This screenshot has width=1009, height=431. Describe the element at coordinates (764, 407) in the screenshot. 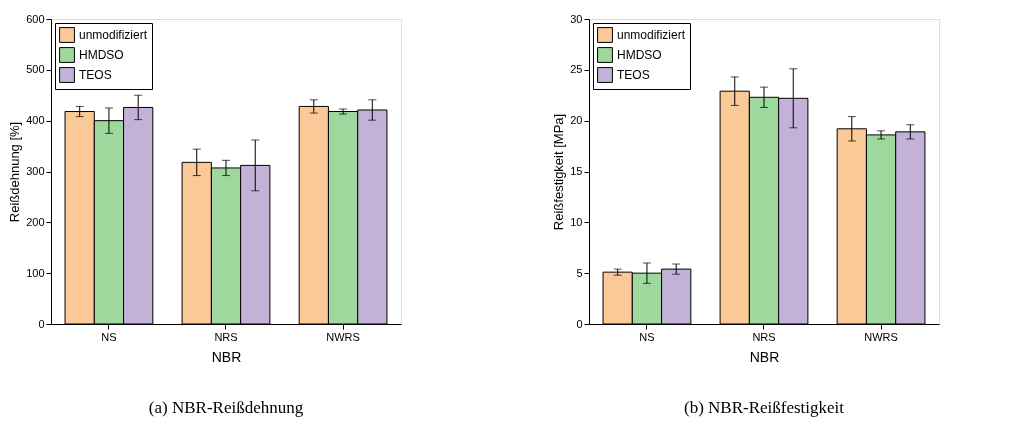

I see `text: (b) NBR-Reißfestigkeit` at that location.